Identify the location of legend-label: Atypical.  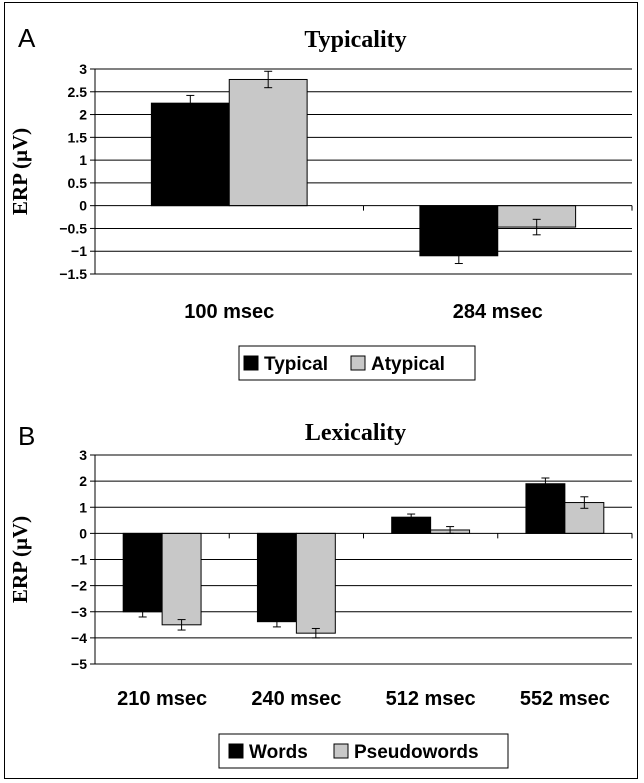
(408, 364).